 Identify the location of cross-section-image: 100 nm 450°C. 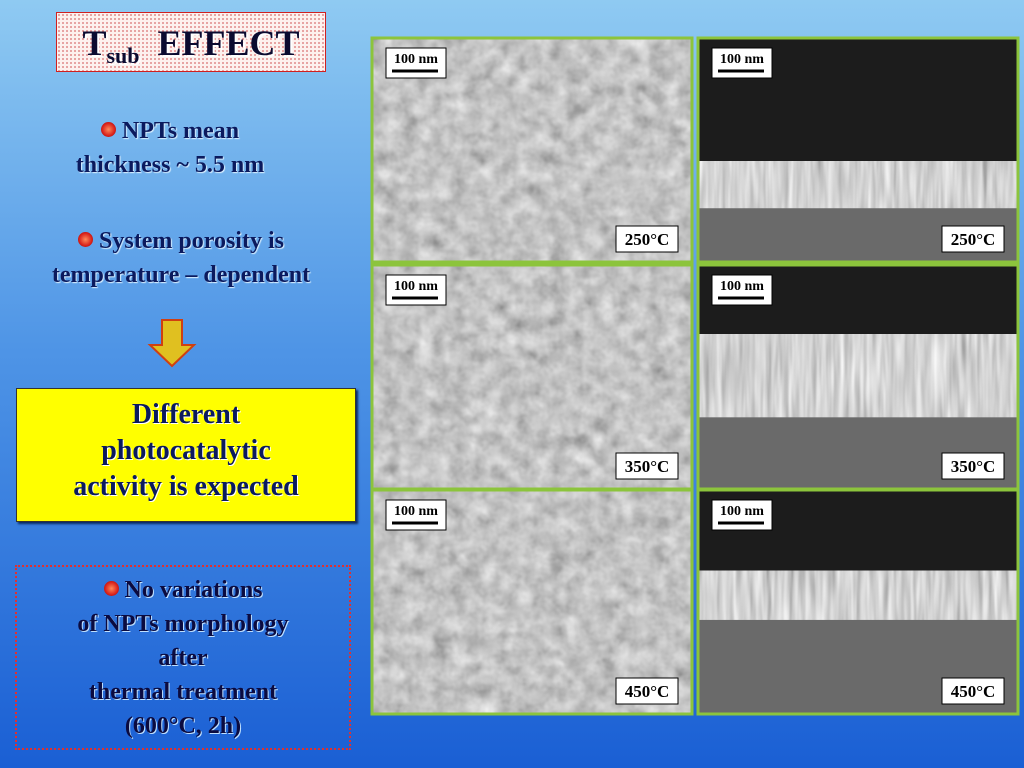
(858, 602).